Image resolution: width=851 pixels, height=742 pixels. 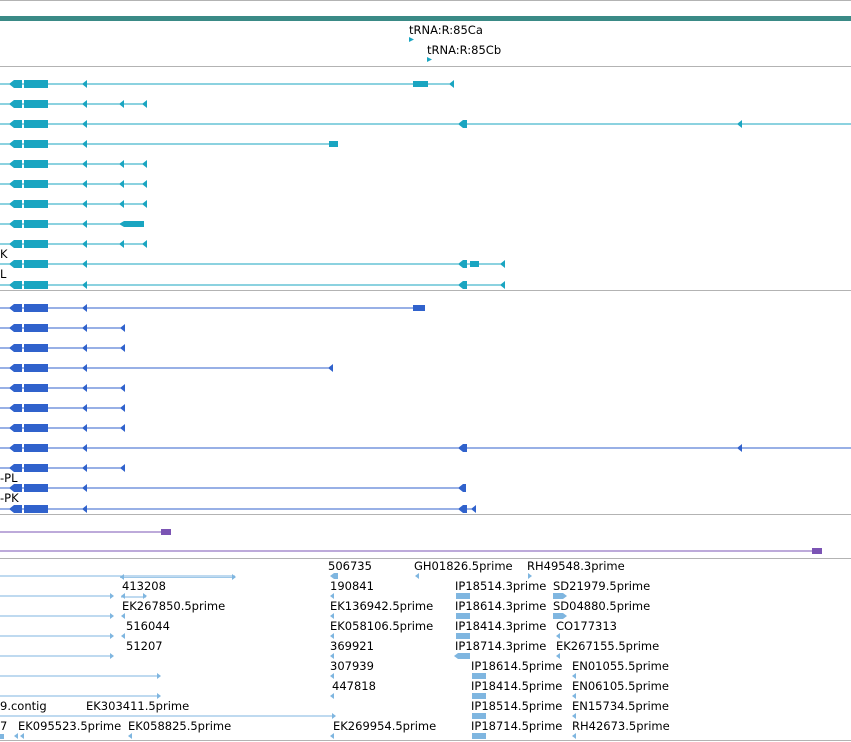 What do you see at coordinates (3, 726) in the screenshot?
I see `est-label: 7` at bounding box center [3, 726].